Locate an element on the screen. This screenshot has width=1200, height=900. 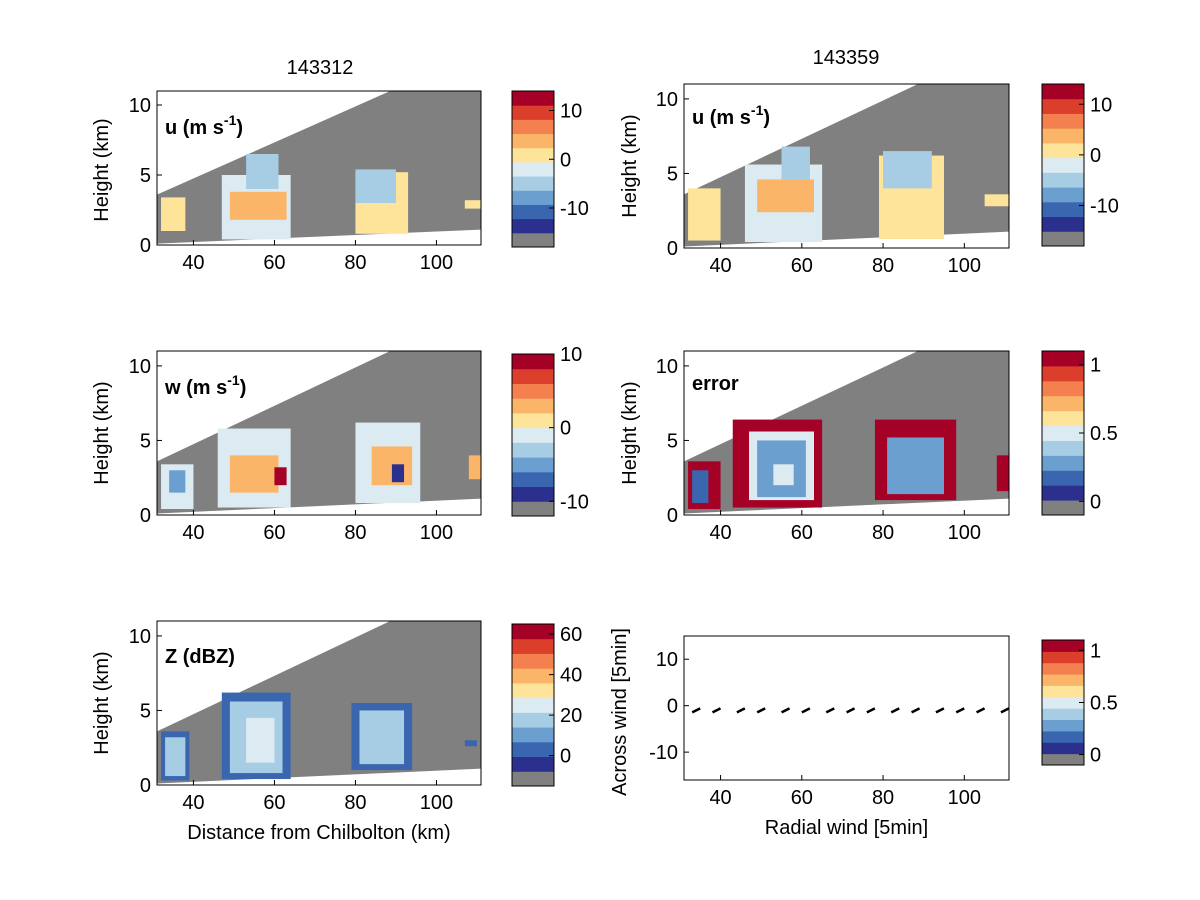
x-axis-label: Distance from Chilbolton (km) is located at coordinates (318, 833).